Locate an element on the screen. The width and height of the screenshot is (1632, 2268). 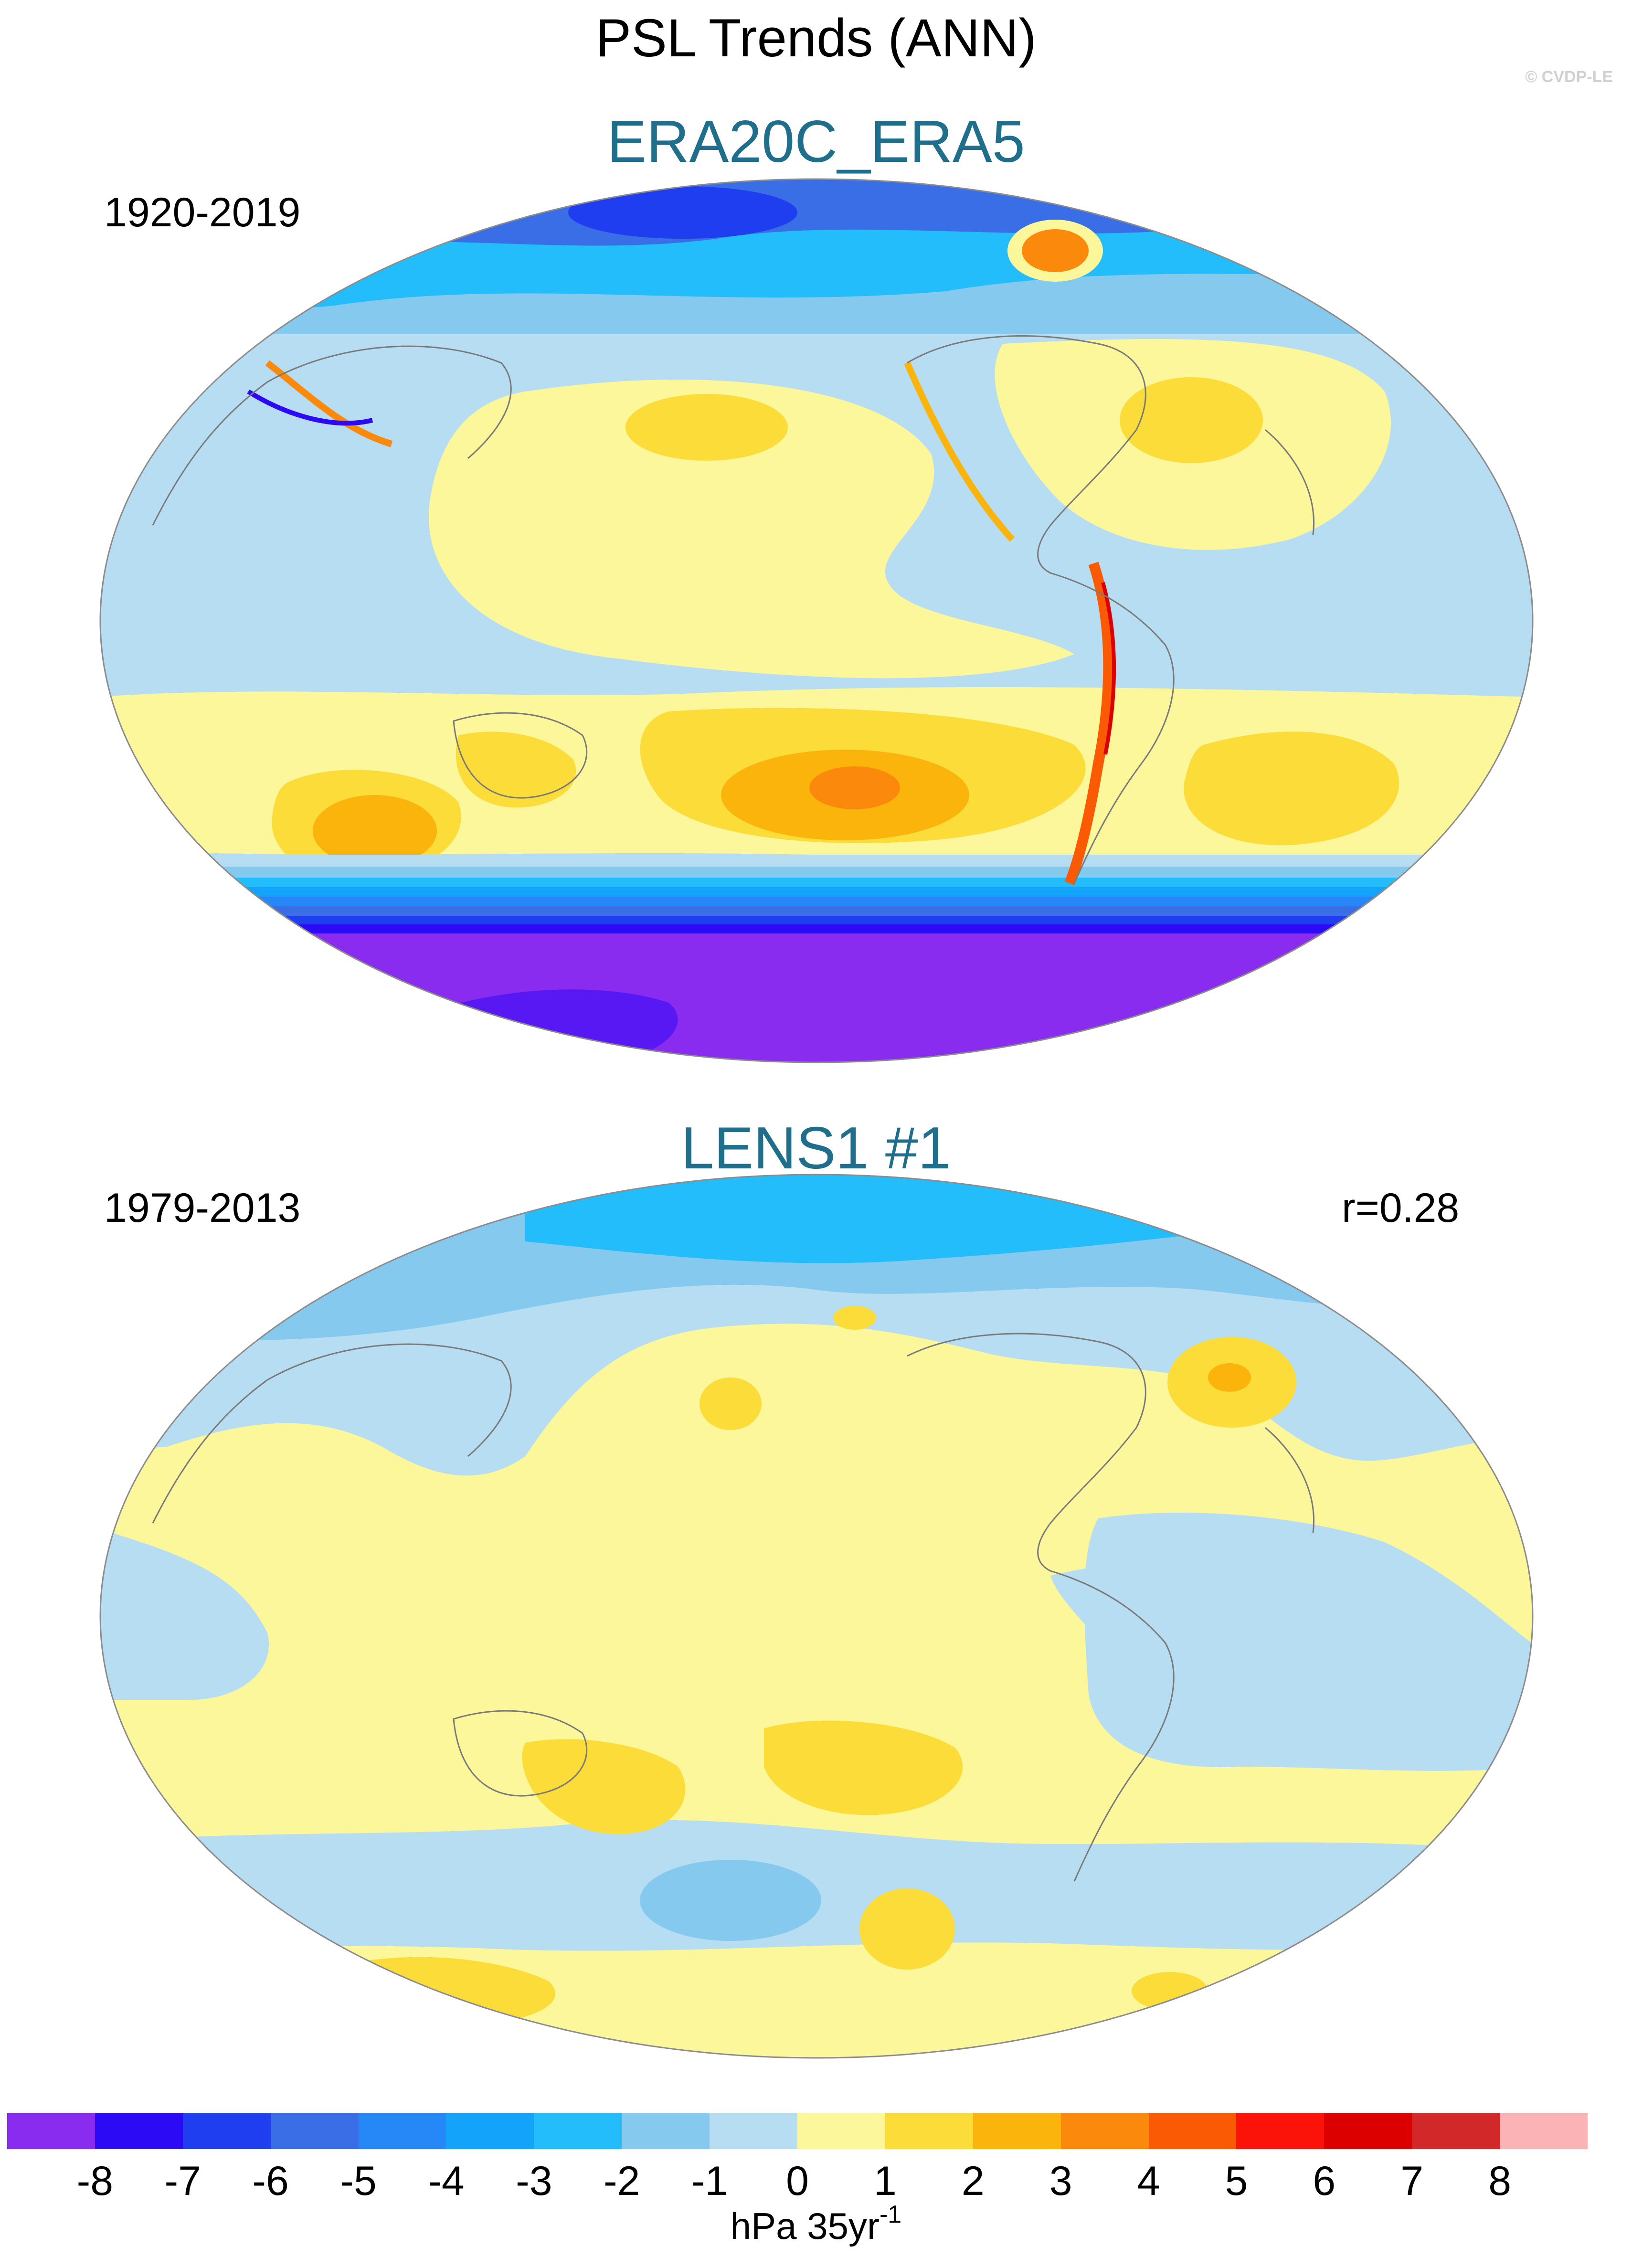
colorbar-tick-label: 2 is located at coordinates (973, 2181).